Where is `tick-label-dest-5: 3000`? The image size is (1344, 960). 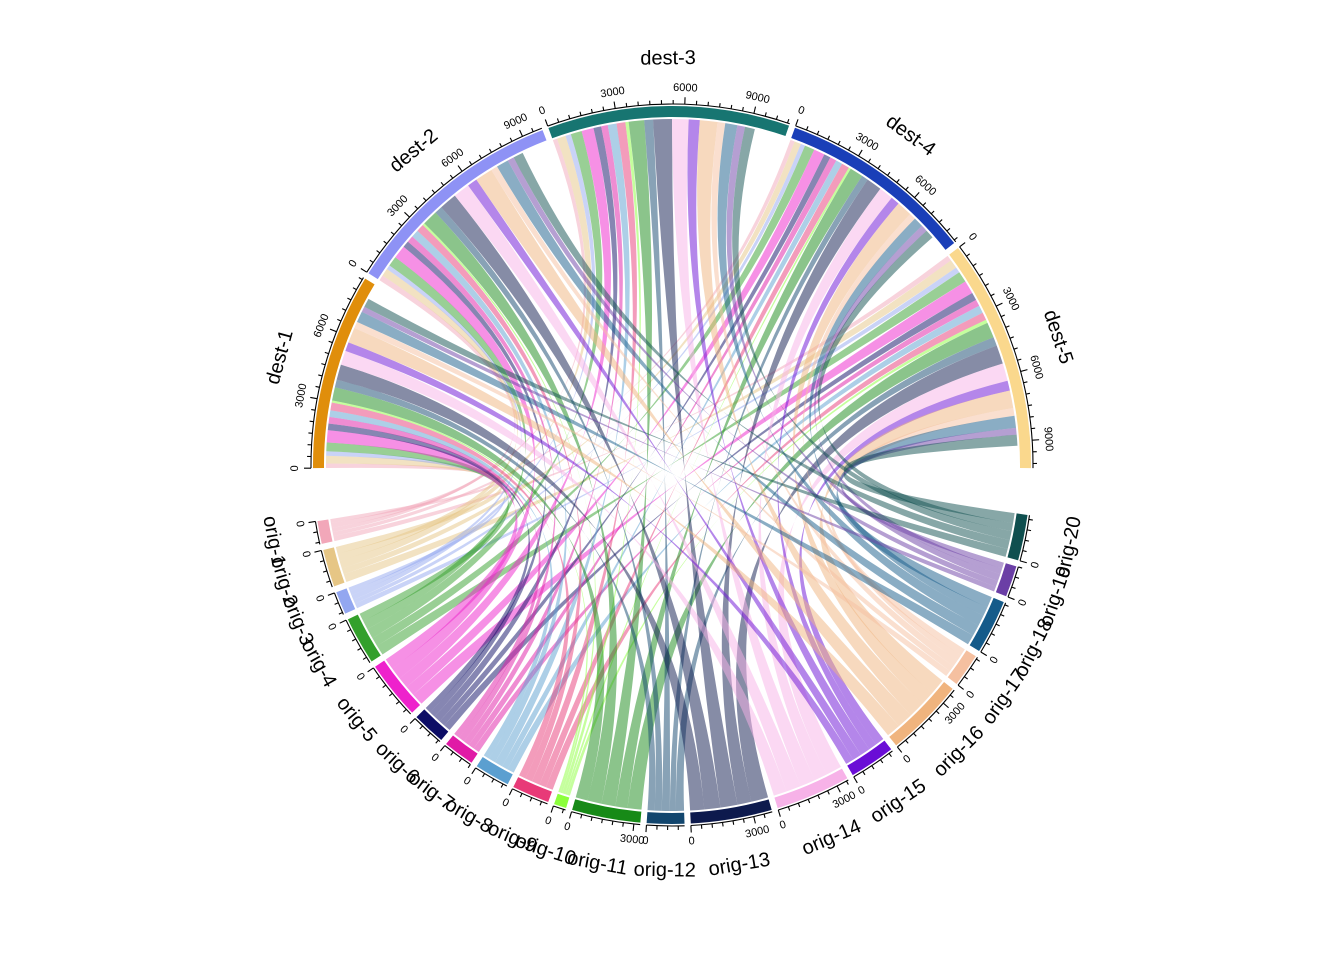 tick-label-dest-5: 3000 is located at coordinates (1011, 298).